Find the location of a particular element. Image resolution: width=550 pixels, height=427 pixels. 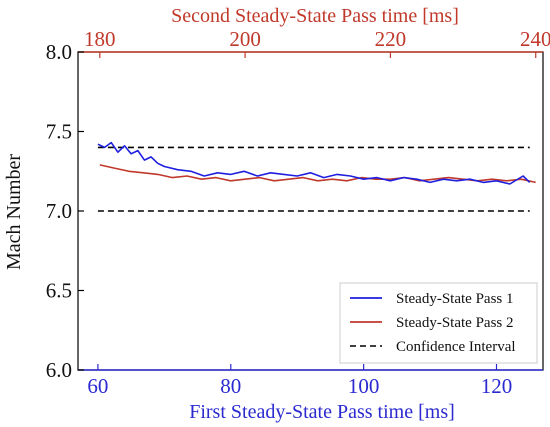

top-tick-label: 220 is located at coordinates (391, 39).